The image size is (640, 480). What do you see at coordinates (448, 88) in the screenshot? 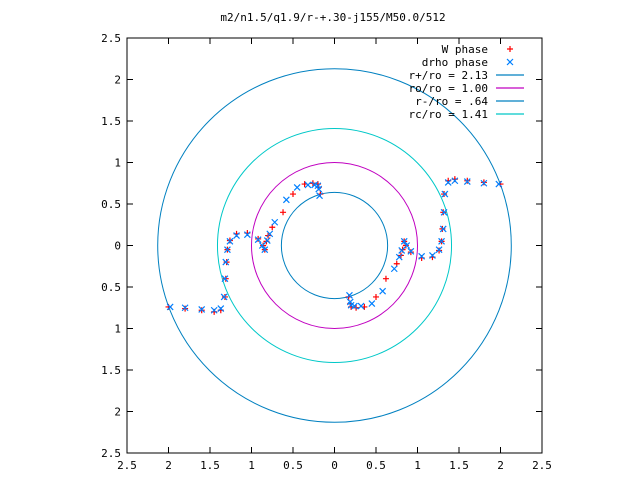
I see `legend-label: ro/ro = 1.00` at bounding box center [448, 88].